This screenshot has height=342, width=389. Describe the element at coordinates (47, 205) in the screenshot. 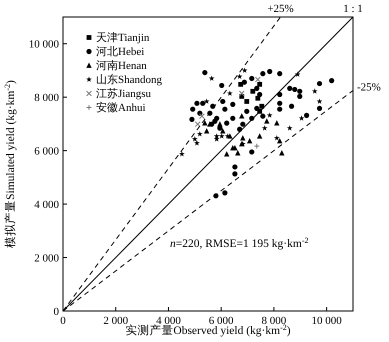

I see `y-tick-label: 4 000` at that location.